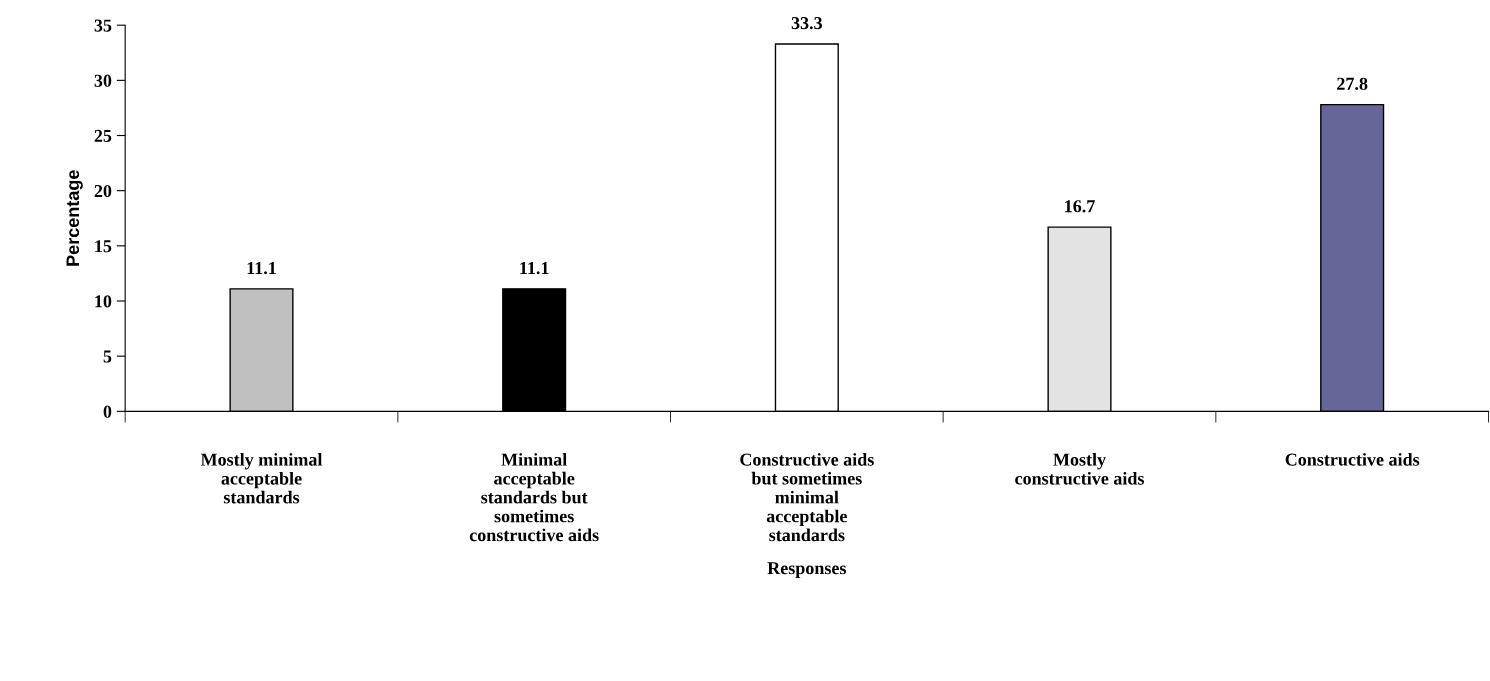 The image size is (1490, 681). What do you see at coordinates (107, 411) in the screenshot?
I see `y-tick-label: 0` at bounding box center [107, 411].